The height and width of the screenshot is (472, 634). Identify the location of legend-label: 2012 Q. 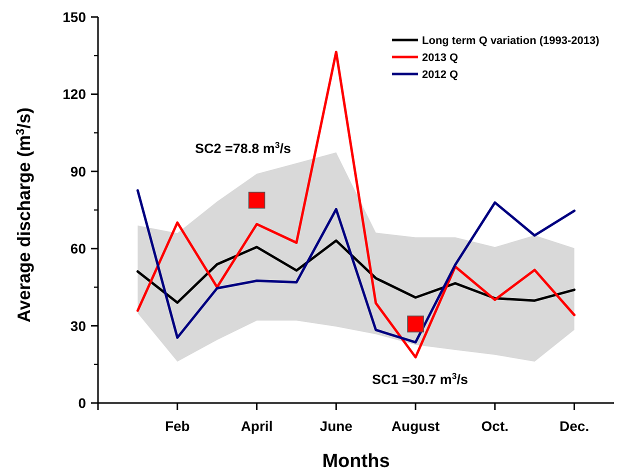
(440, 75).